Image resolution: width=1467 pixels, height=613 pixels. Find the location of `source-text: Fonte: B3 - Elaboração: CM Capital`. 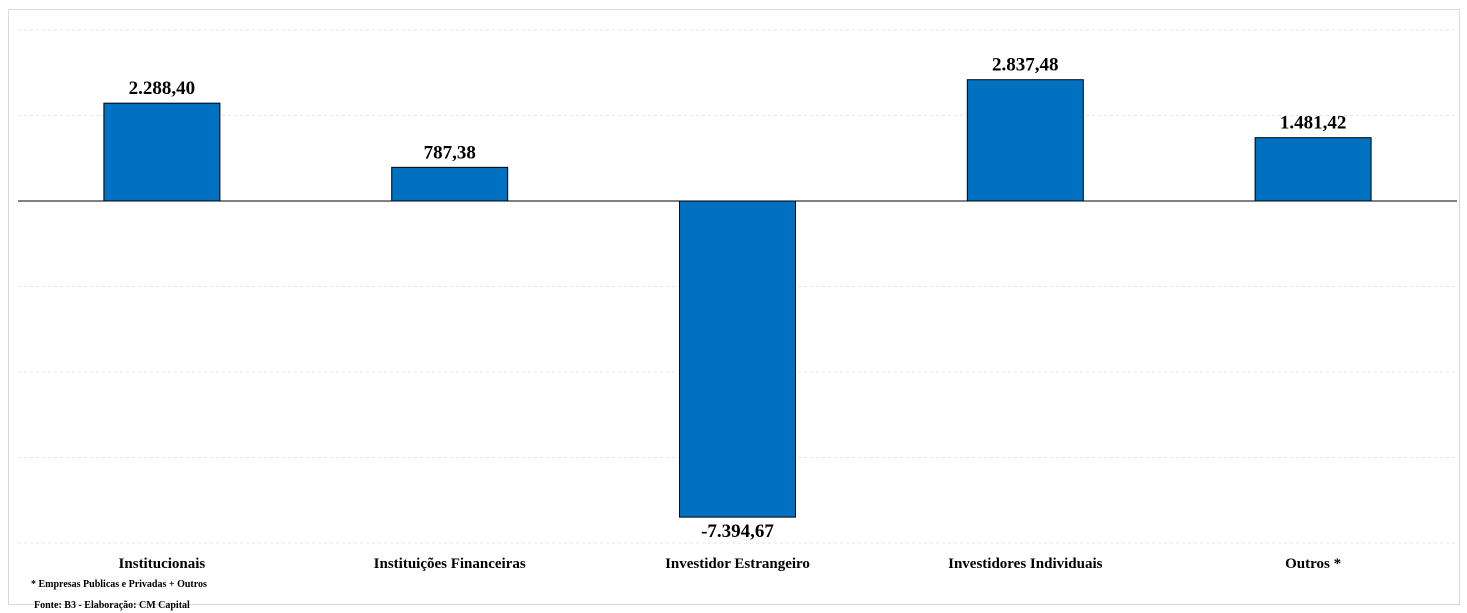

source-text: Fonte: B3 - Elaboração: CM Capital is located at coordinates (112, 605).